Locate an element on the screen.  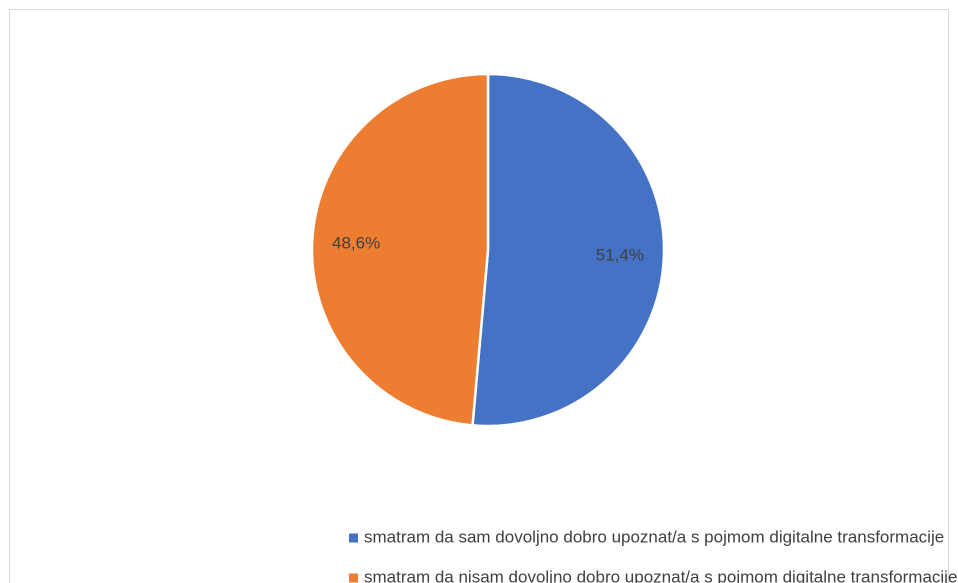
data-label: 51,4% is located at coordinates (620, 254).